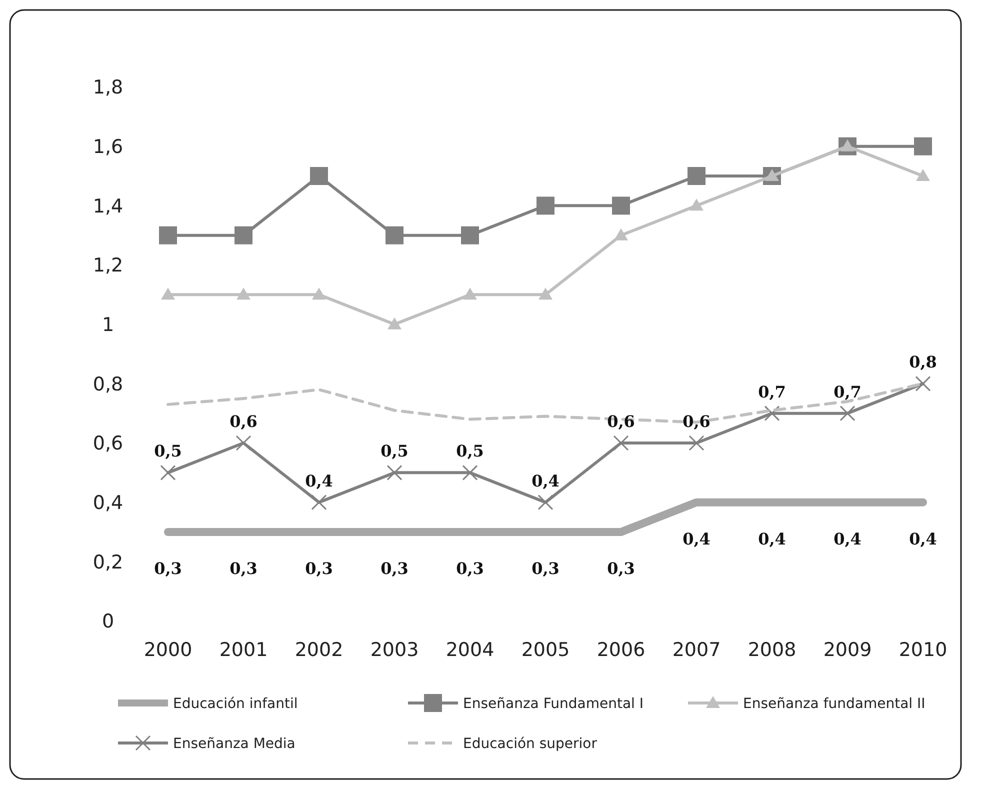  Describe the element at coordinates (847, 650) in the screenshot. I see `x-tick-label: 2009` at that location.